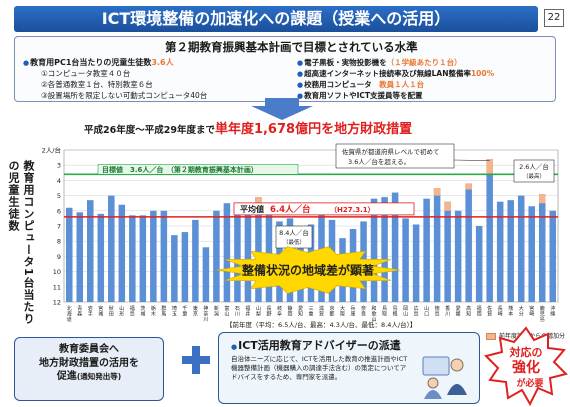 The width and height of the screenshot is (570, 407). I want to click on x-tick-label: 青森, so click(79, 311).